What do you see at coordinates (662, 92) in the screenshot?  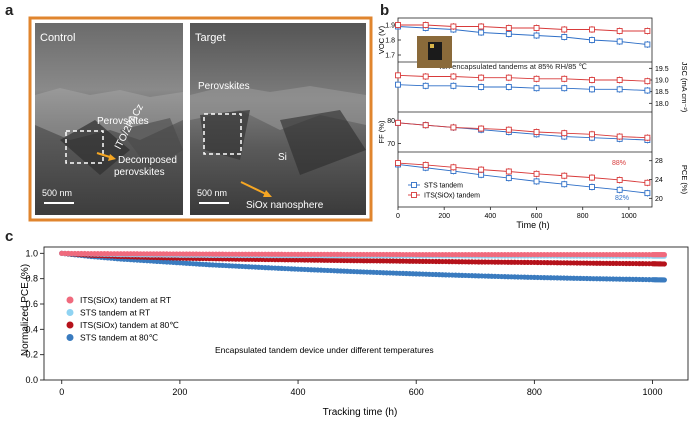 I see `chart-b-ytick-label: 18.5` at bounding box center [662, 92].